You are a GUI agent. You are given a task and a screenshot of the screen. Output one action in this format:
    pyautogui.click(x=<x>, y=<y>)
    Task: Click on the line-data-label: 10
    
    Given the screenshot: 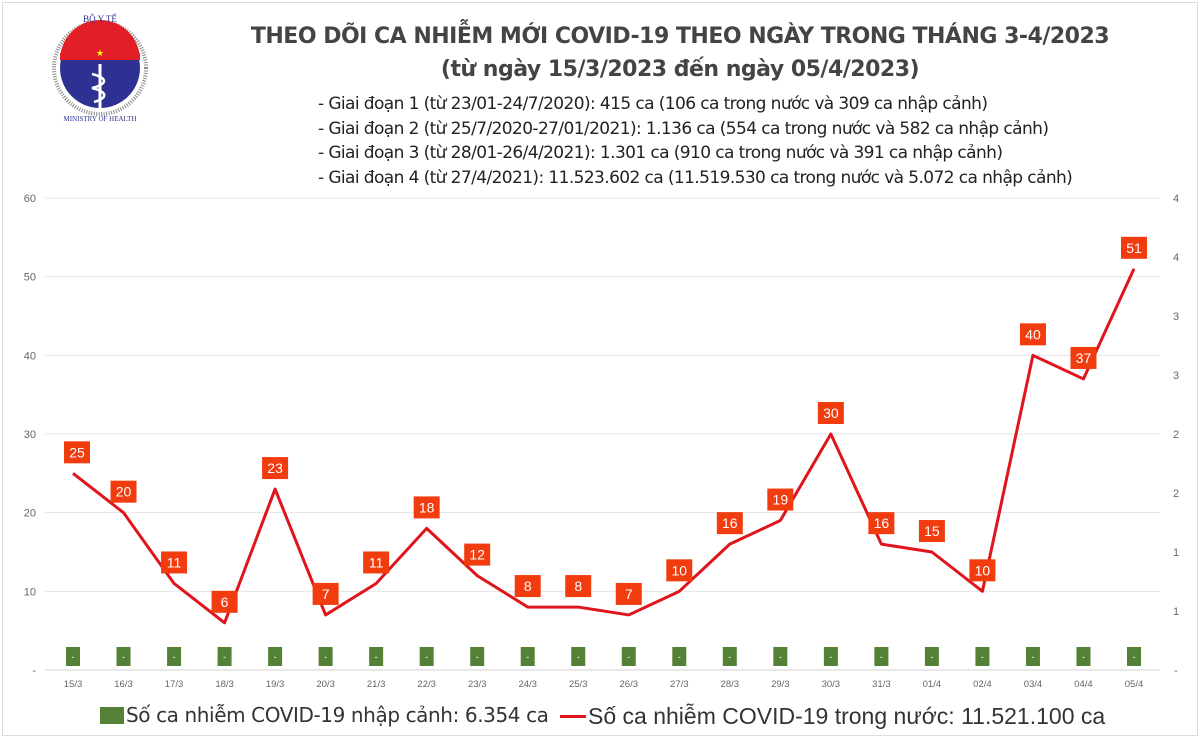 What is the action you would take?
    pyautogui.click(x=679, y=570)
    